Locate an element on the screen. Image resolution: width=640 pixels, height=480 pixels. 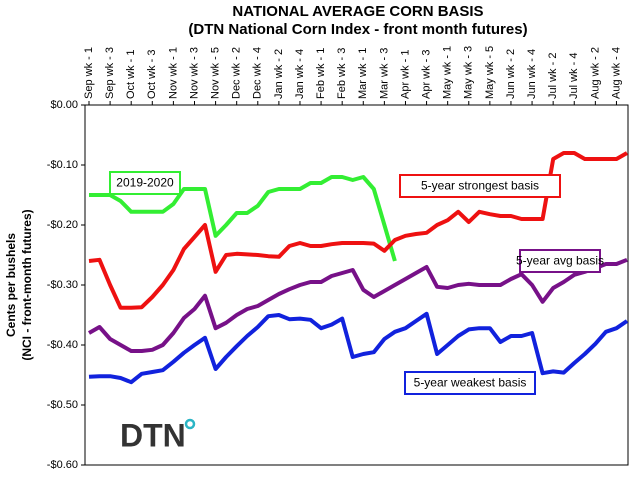
legend-label: 5-year weakest basis is located at coordinates (470, 383).